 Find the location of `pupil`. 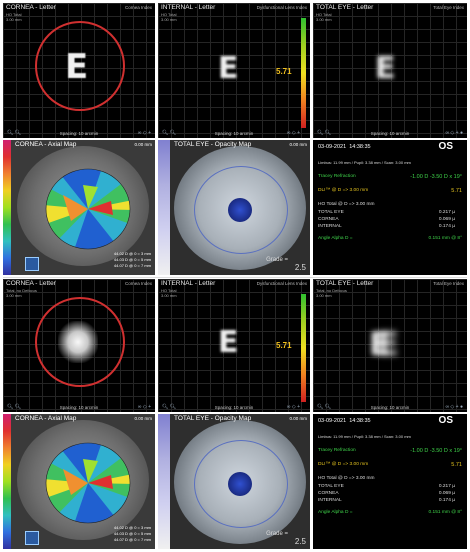

pupil is located at coordinates (240, 484).